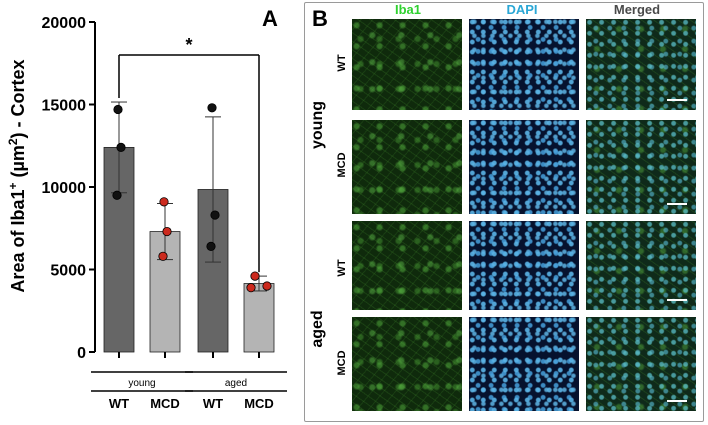 Image resolution: width=708 pixels, height=425 pixels. What do you see at coordinates (342, 268) in the screenshot?
I see `row-label-aged-wt: WT` at bounding box center [342, 268].